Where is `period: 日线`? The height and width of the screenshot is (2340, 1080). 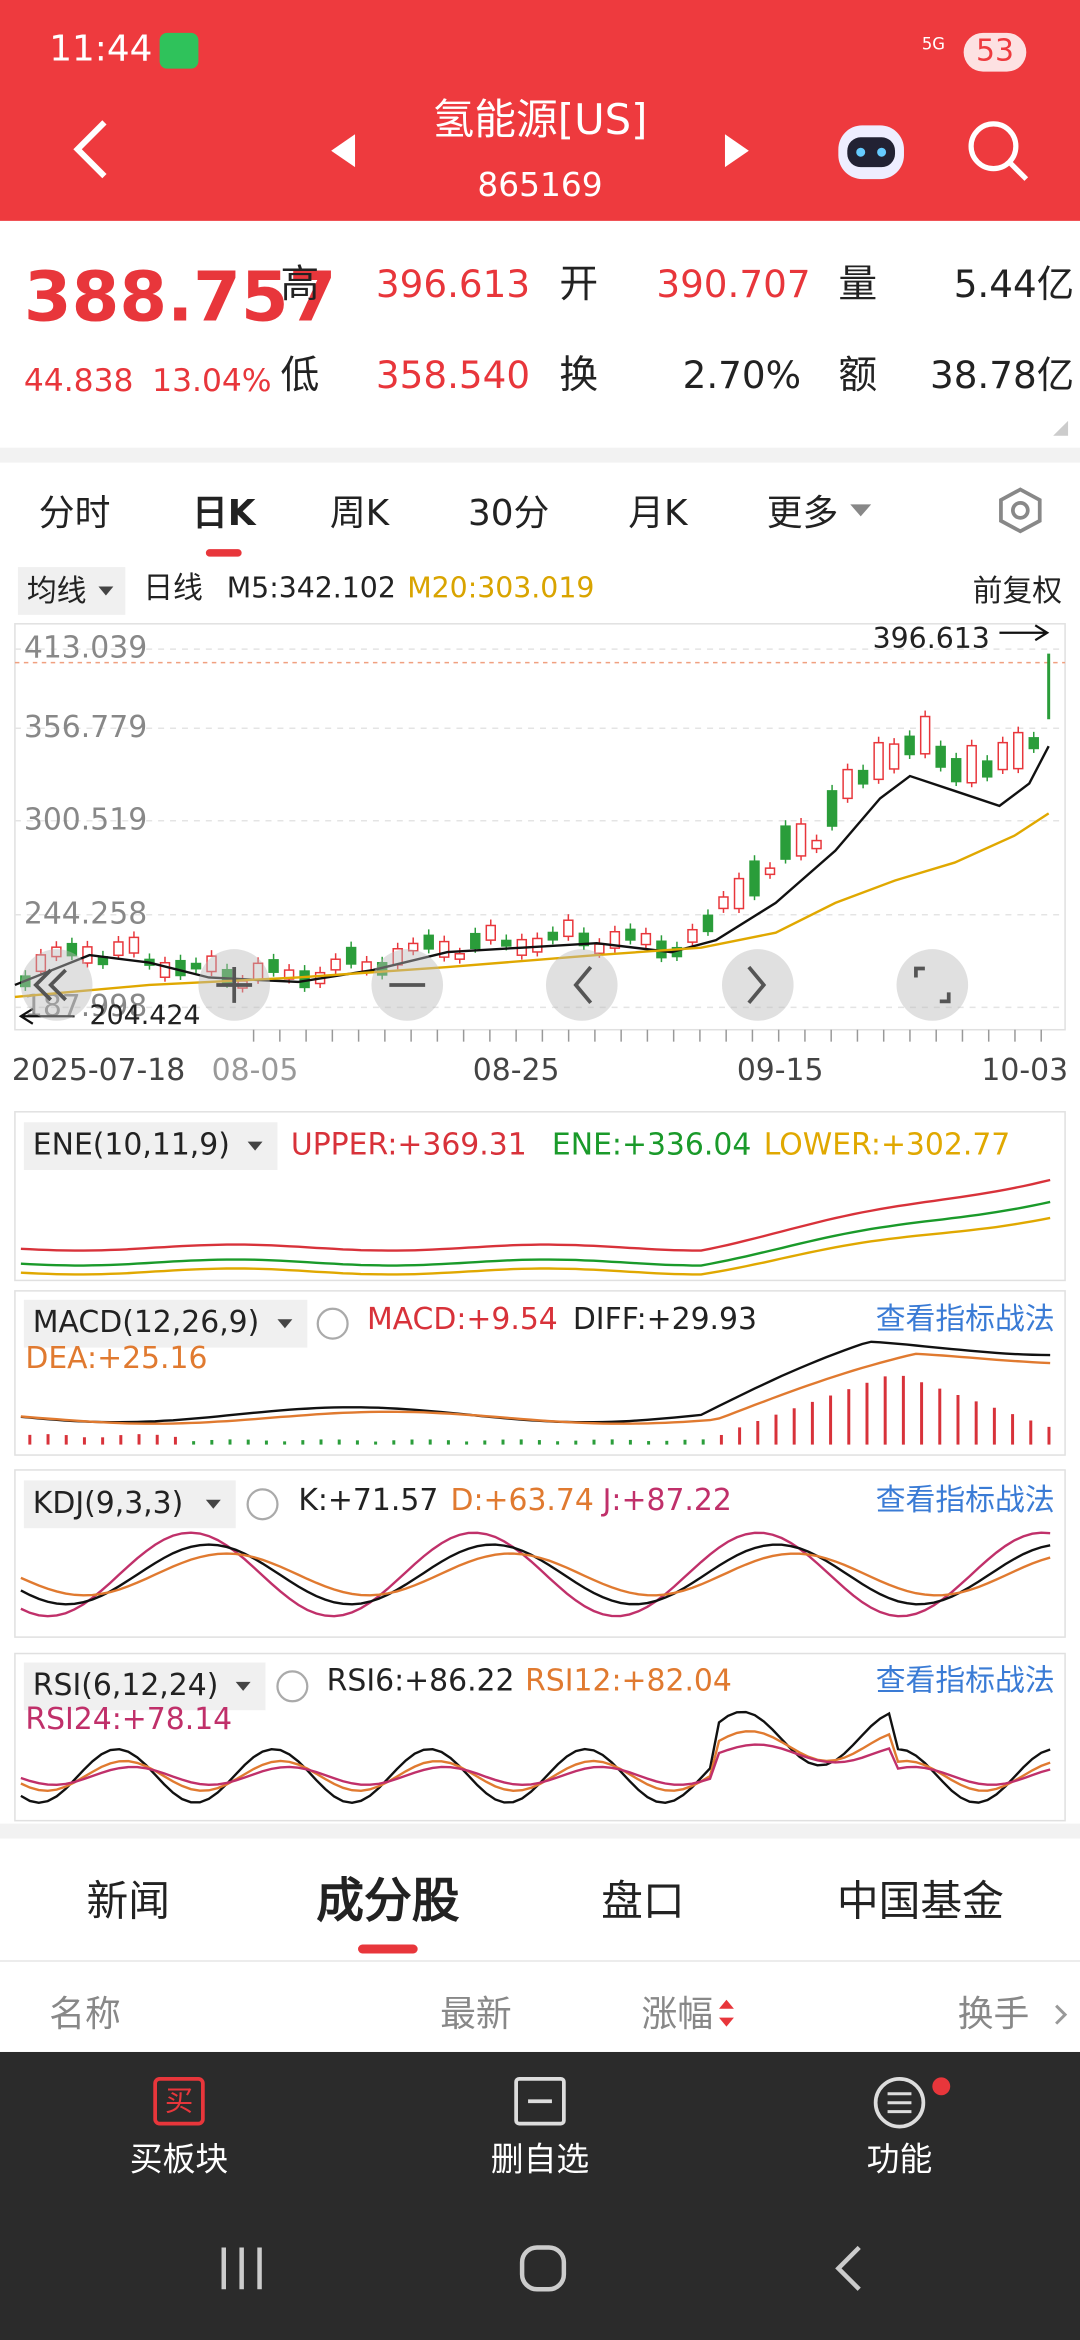
period: 日线 is located at coordinates (173, 588).